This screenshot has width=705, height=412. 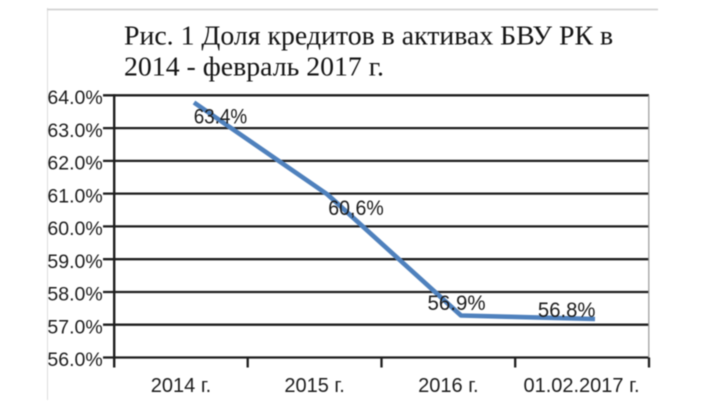 What do you see at coordinates (74, 360) in the screenshot?
I see `svg-text: 56.0%` at bounding box center [74, 360].